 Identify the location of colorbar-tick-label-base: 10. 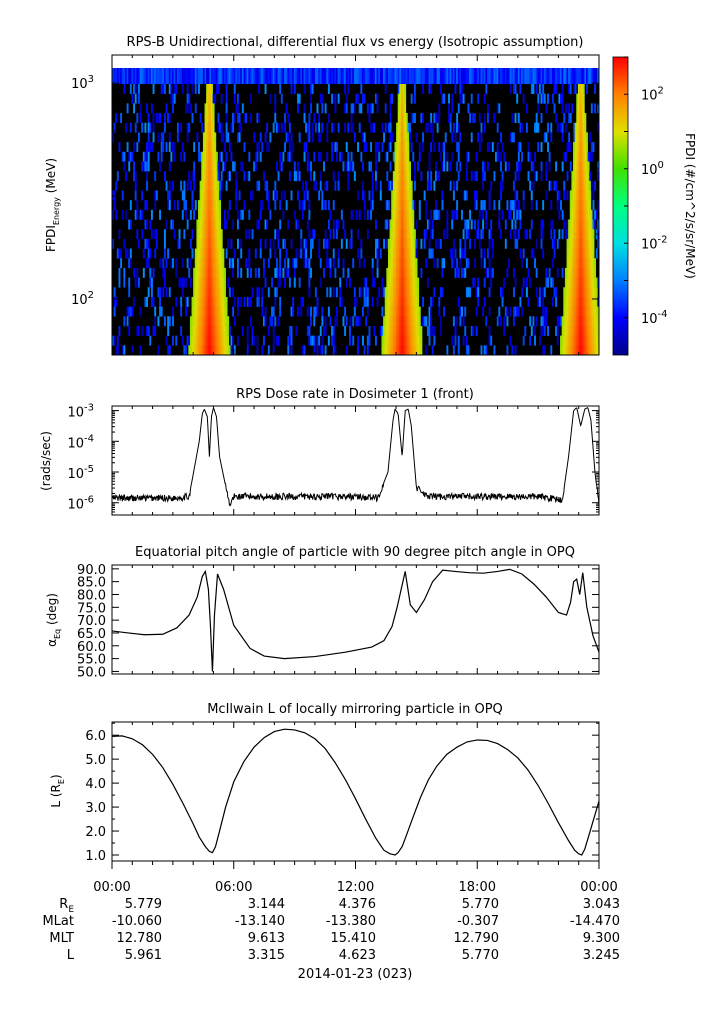
(649, 244).